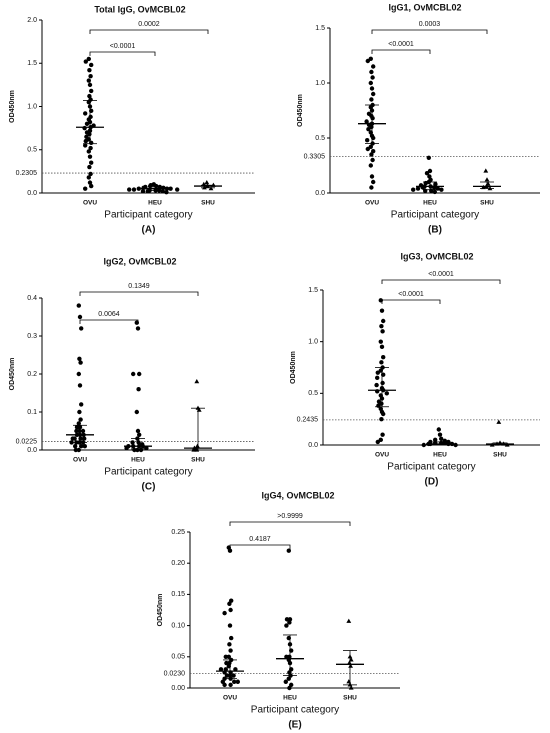 The height and width of the screenshot is (733, 550). What do you see at coordinates (315, 156) in the screenshot?
I see `cutoff-label: 0.3305` at bounding box center [315, 156].